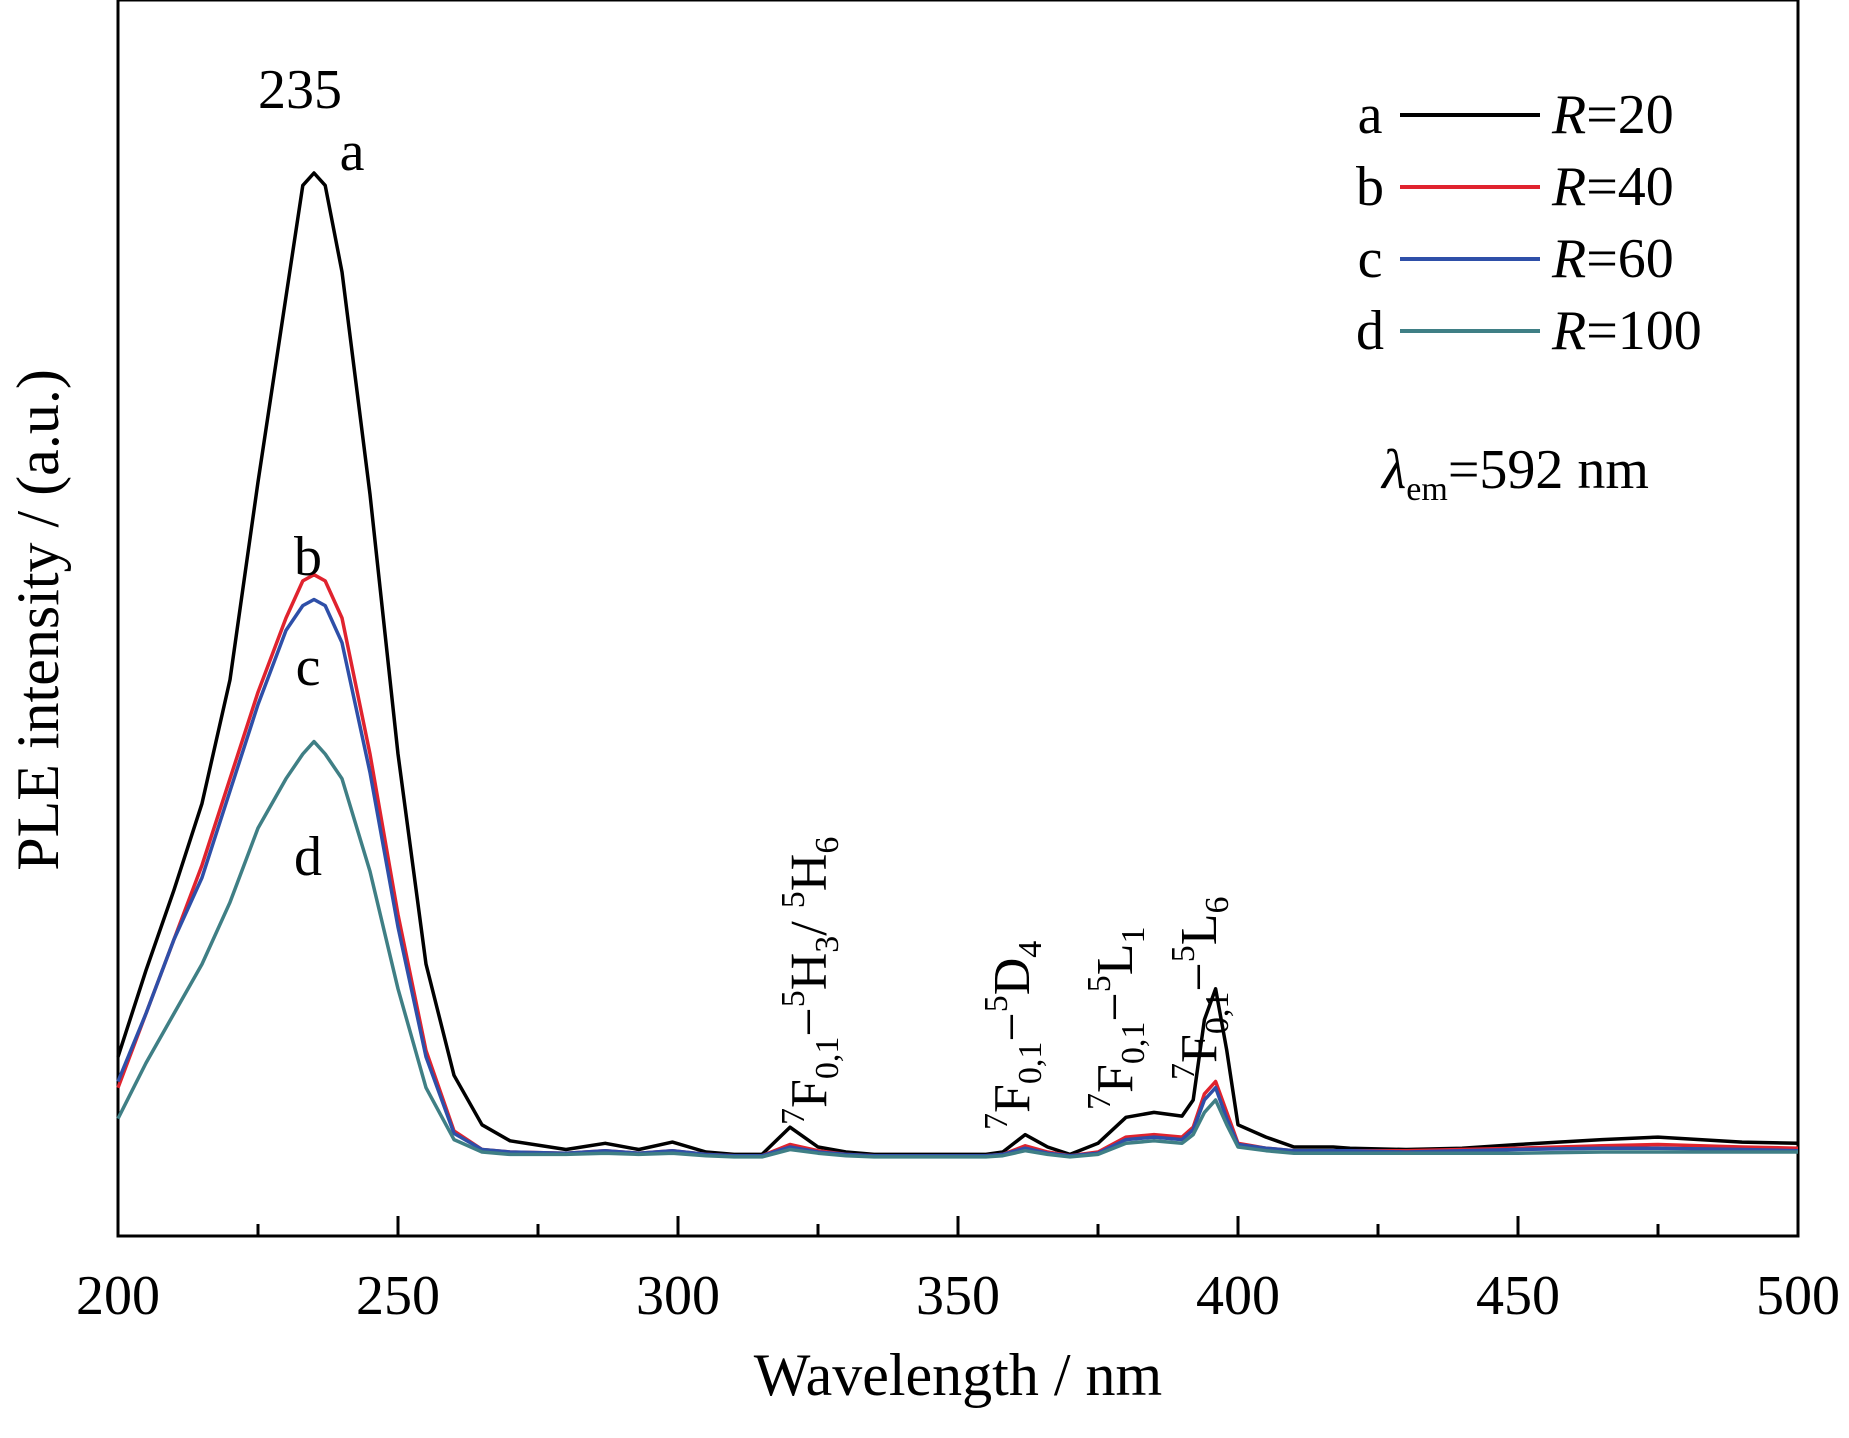  What do you see at coordinates (1238, 1296) in the screenshot?
I see `x-tick-label: 400` at bounding box center [1238, 1296].